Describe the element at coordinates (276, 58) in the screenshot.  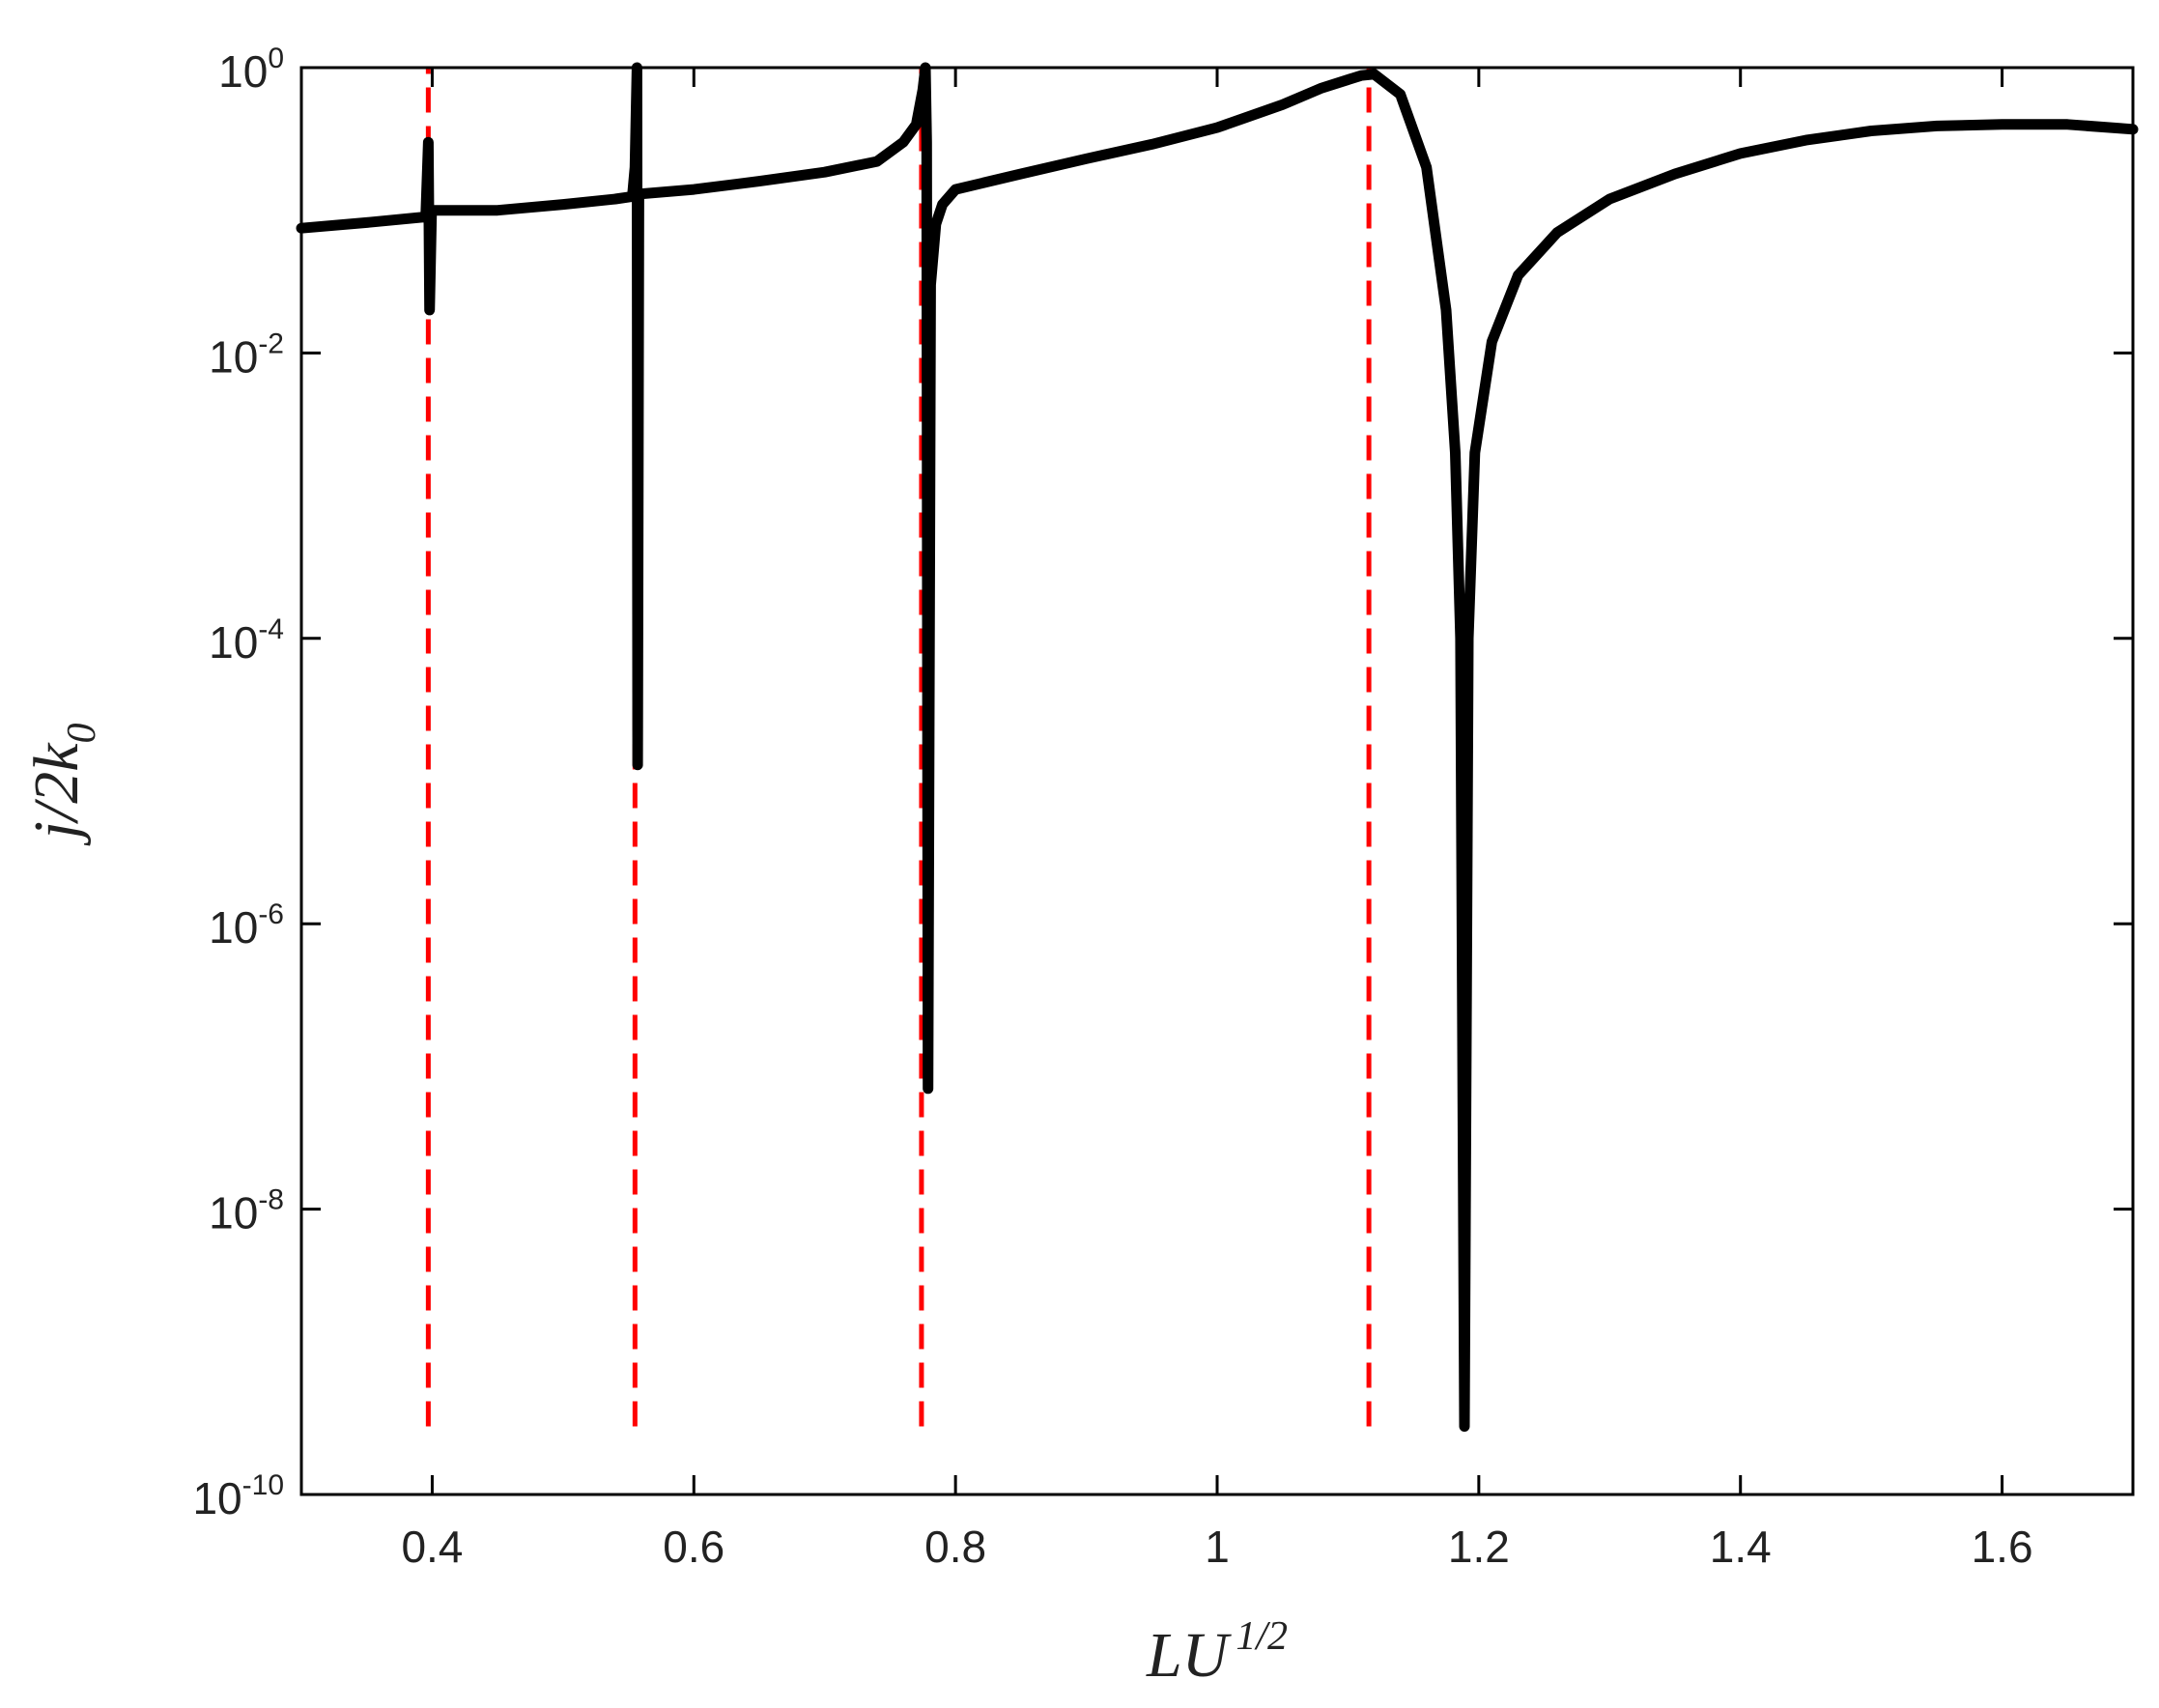
I see `y-tick-exponent: 0` at that location.